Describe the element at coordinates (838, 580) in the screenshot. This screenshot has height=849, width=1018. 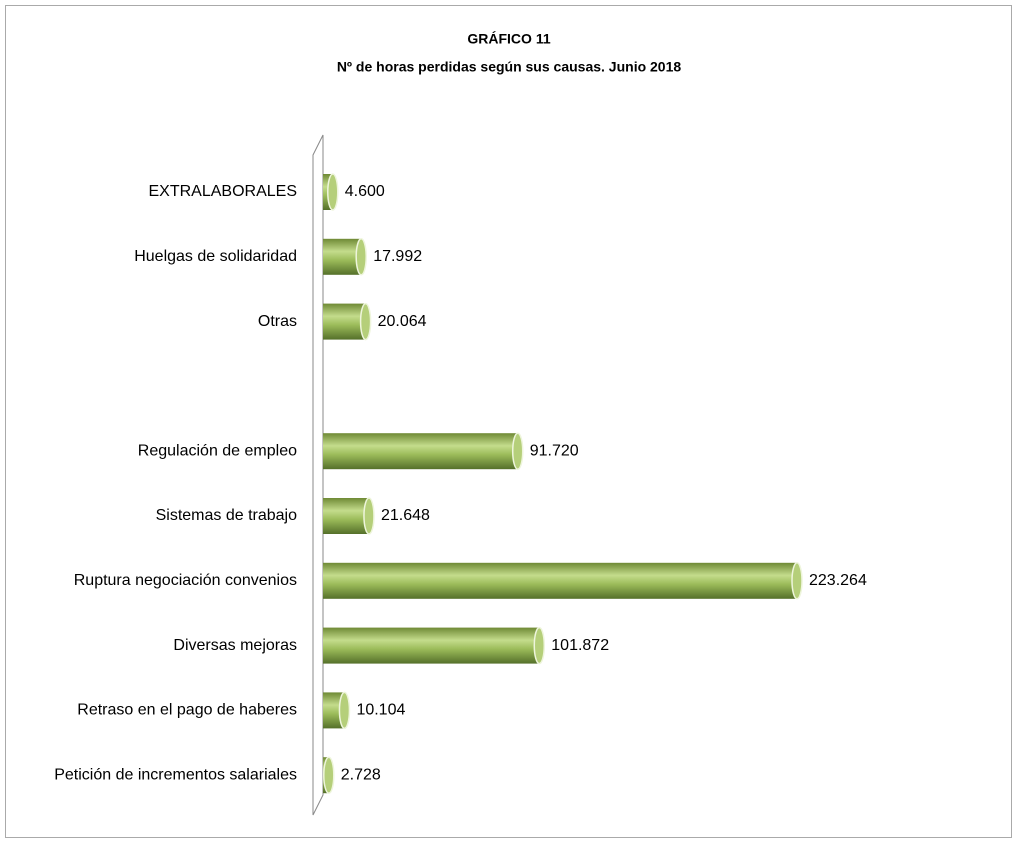
I see `data-label: 223.264` at that location.